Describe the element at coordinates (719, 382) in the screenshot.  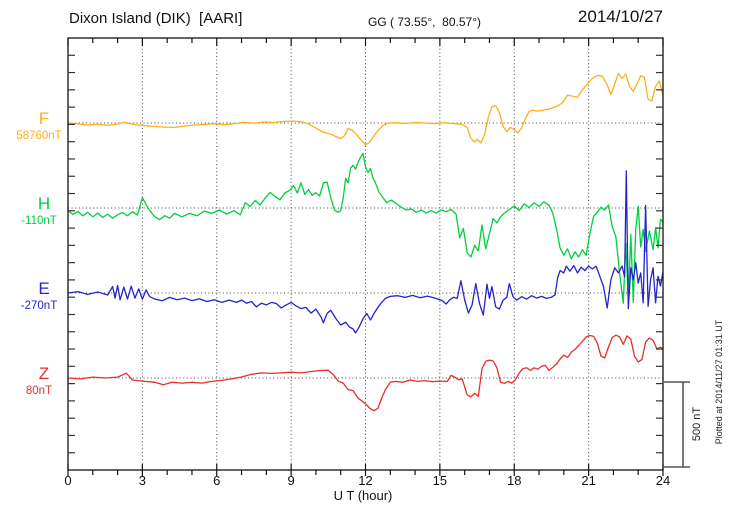
I see `plotted-at-note: Plotted at 2014/11/27 01:31 UT` at that location.